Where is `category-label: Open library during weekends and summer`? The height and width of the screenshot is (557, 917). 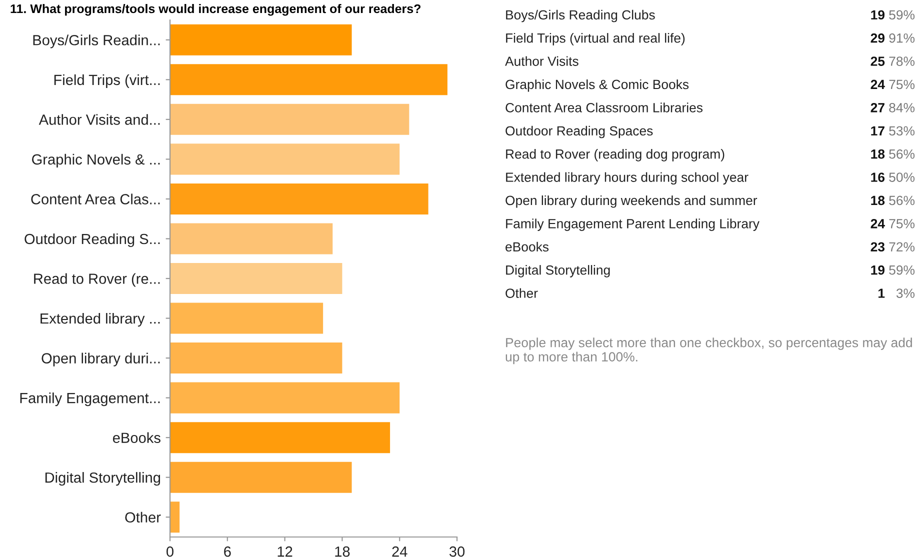 category-label: Open library during weekends and summer is located at coordinates (632, 201).